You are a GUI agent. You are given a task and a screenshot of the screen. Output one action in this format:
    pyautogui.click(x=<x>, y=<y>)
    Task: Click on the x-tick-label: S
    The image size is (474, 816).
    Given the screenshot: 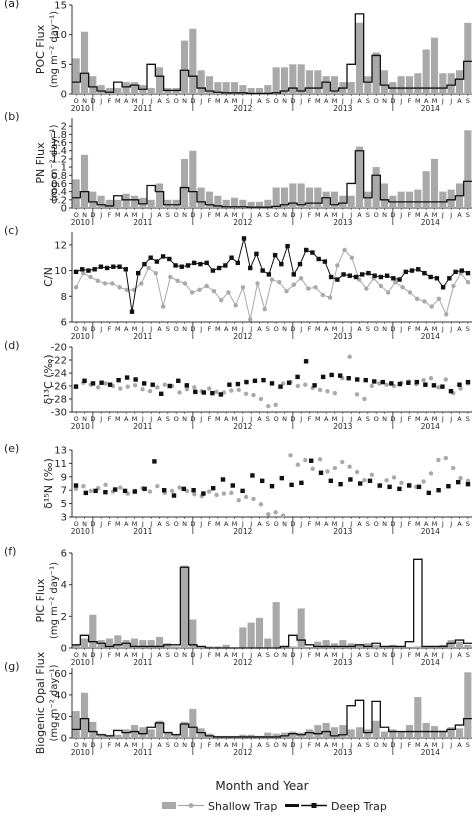 What is the action you would take?
    pyautogui.click(x=468, y=419)
    